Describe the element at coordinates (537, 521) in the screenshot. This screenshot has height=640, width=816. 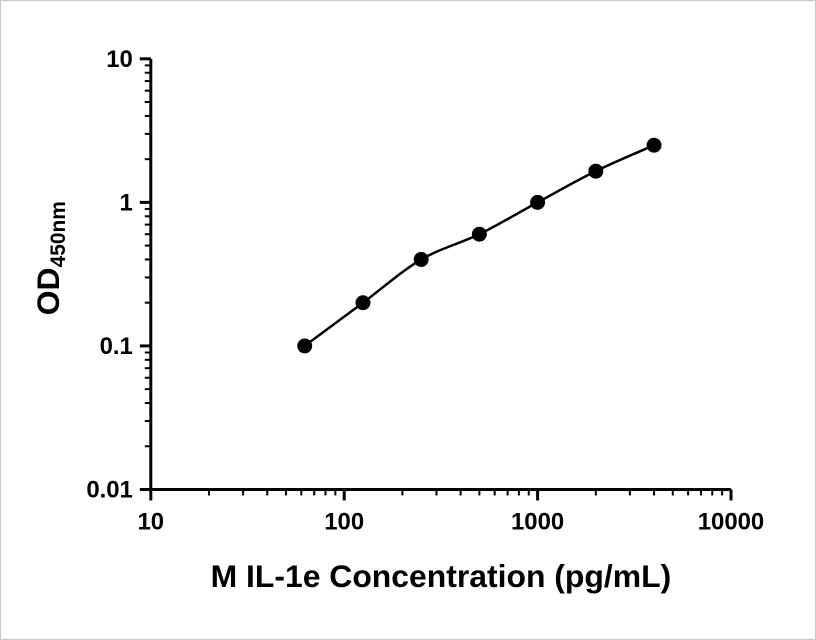
I see `x-tick-label: 1000` at that location.